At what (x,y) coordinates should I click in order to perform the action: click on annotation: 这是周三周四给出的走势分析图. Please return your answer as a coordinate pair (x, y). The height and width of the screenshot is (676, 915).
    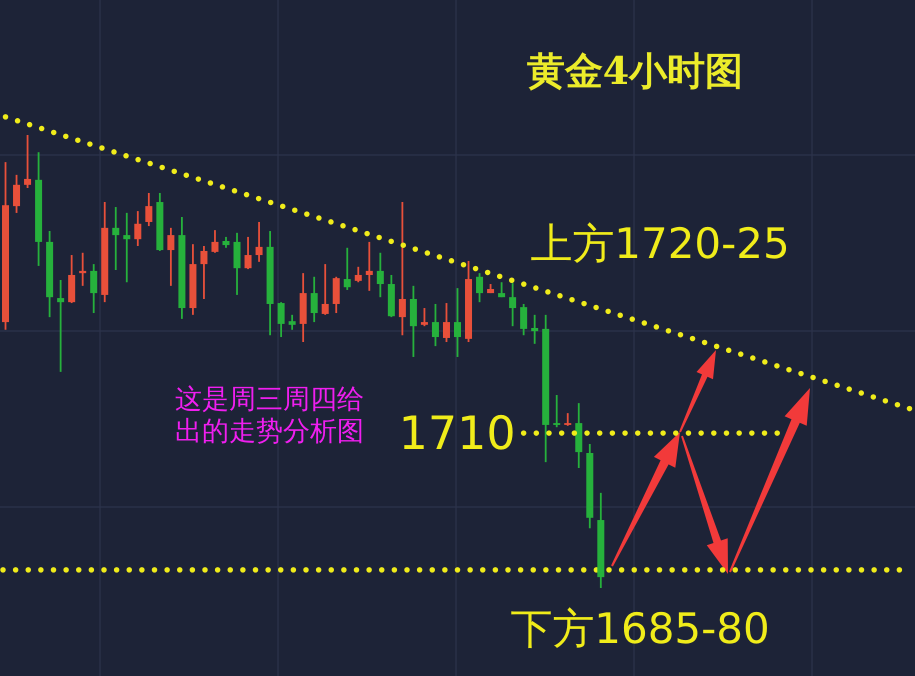
    Looking at the image, I should click on (270, 416).